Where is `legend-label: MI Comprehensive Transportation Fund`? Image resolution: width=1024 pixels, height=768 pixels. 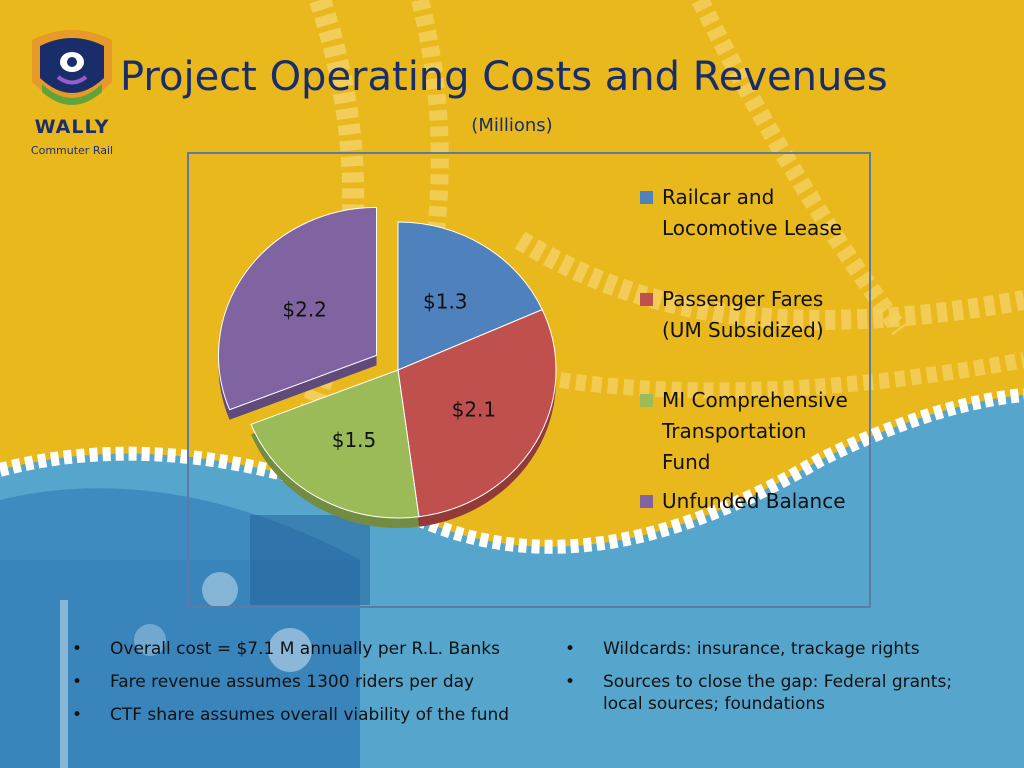 legend-label: MI Comprehensive Transportation Fund is located at coordinates (755, 431).